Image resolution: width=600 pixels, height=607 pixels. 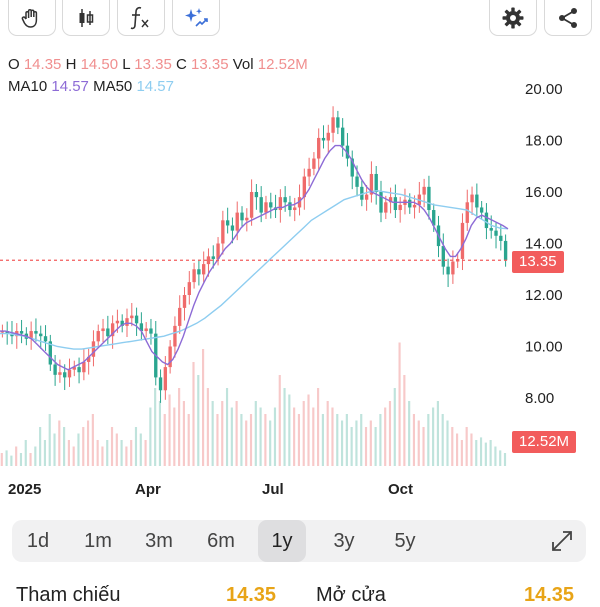 What do you see at coordinates (113, 86) in the screenshot?
I see `ma50-label: MA50` at bounding box center [113, 86].